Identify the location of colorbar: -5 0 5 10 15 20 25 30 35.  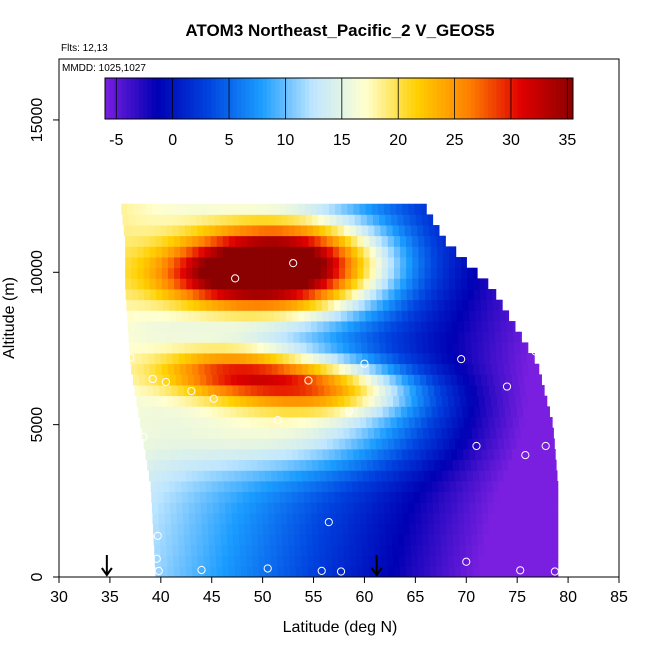
(340, 113).